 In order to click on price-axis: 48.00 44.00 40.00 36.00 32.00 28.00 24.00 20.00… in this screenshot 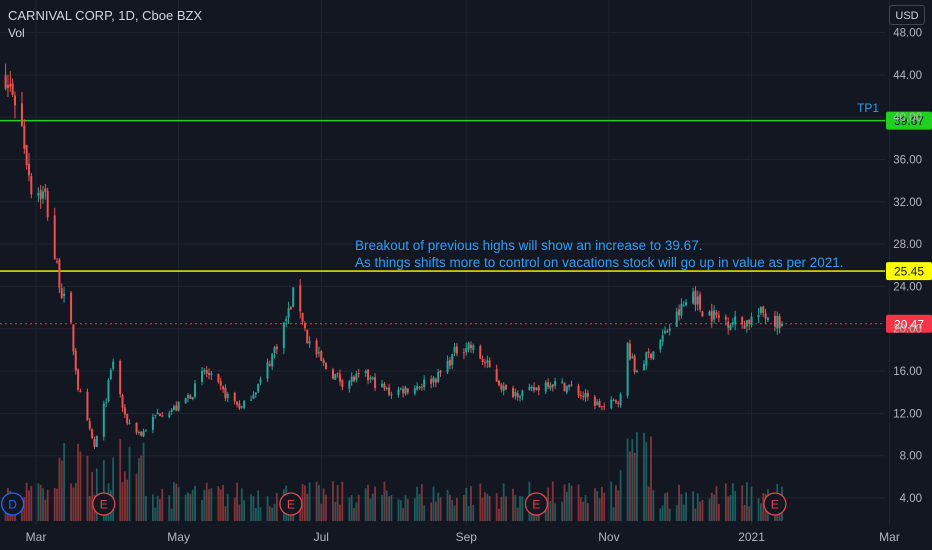, I will do `click(907, 267)`.